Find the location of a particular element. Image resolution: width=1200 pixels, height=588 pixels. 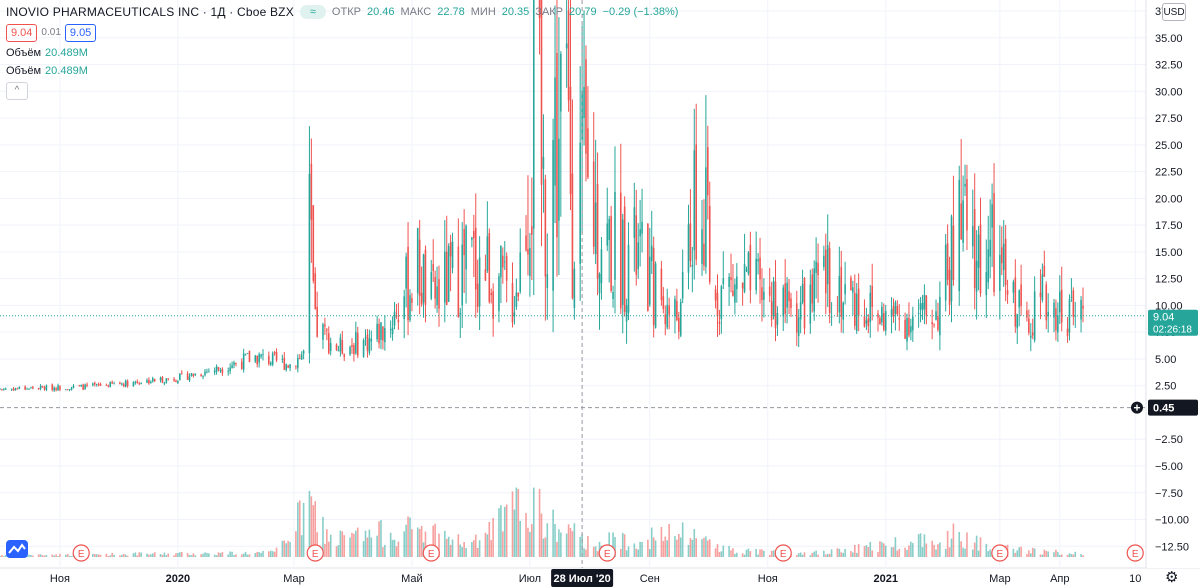

collapse-legend-button: ^ is located at coordinates (17, 91).